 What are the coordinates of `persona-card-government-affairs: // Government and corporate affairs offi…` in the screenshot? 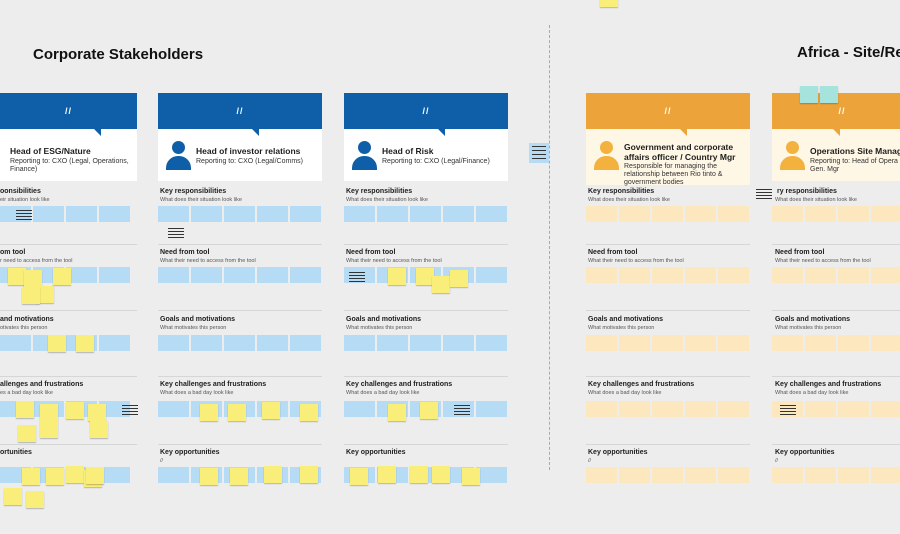 It's located at (668, 139).